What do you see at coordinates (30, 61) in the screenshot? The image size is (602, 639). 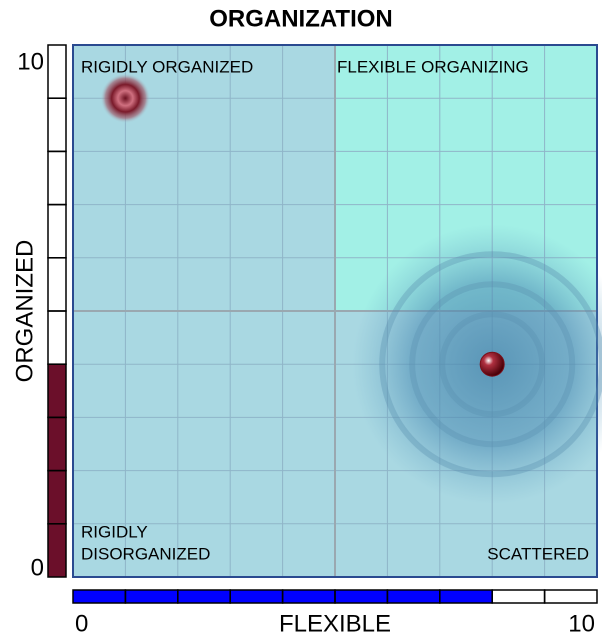 I see `y-tick-label: 10` at bounding box center [30, 61].